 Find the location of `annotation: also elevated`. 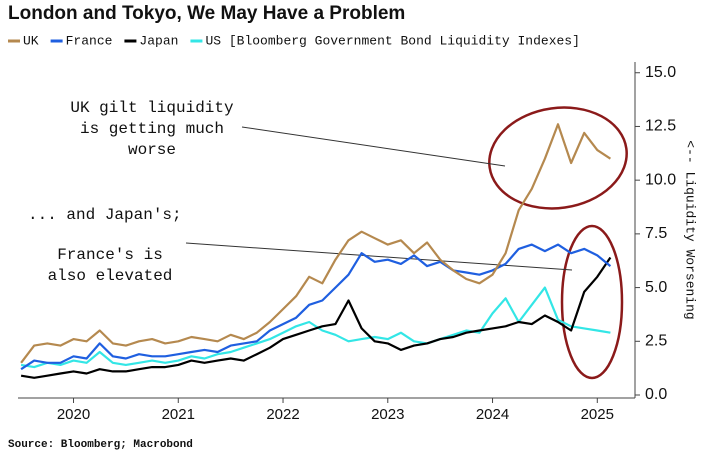

annotation: also elevated is located at coordinates (110, 276).